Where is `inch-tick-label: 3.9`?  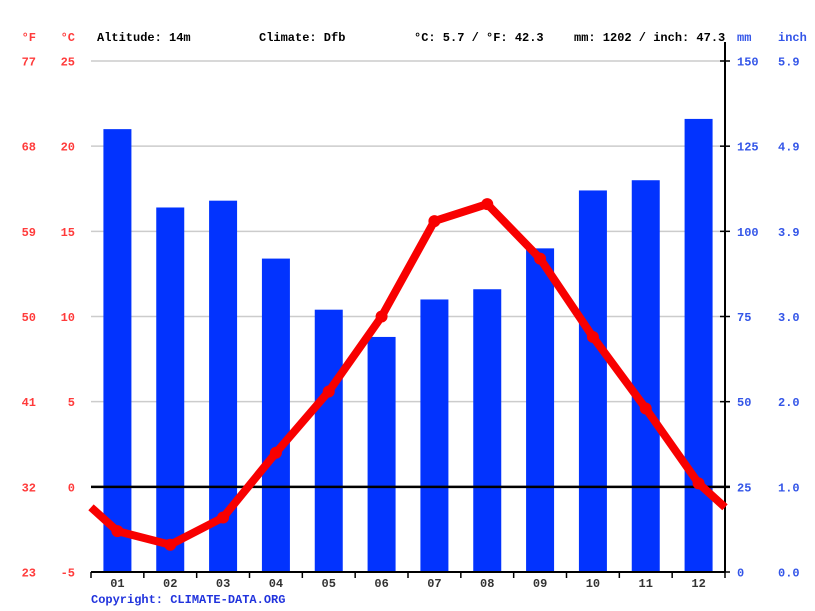 inch-tick-label: 3.9 is located at coordinates (789, 233).